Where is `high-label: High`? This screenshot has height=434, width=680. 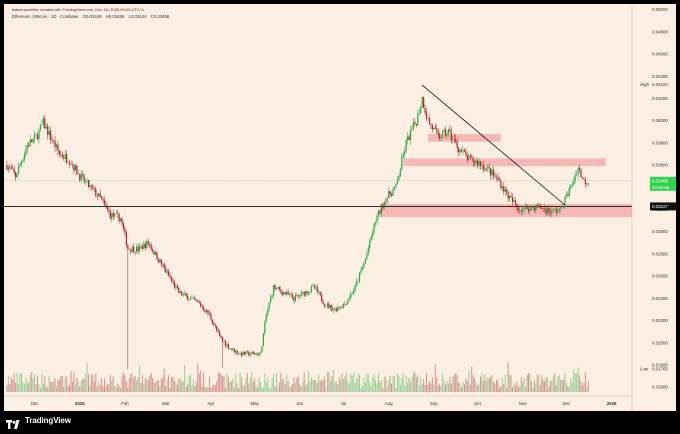
high-label: High is located at coordinates (645, 84).